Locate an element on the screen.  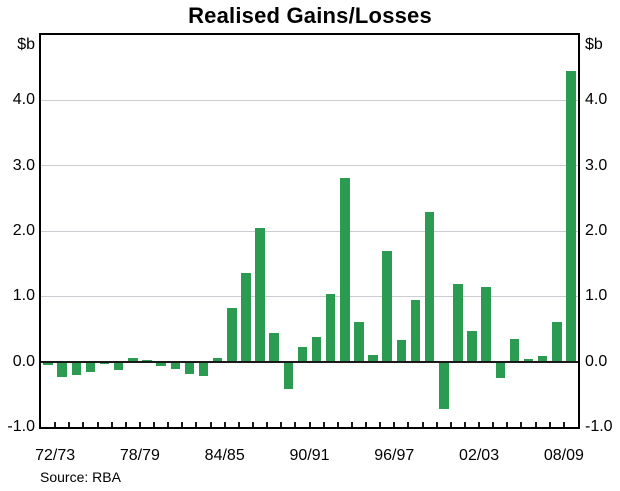
y-axis-label-left-2.0: 2.0 is located at coordinates (23, 230).